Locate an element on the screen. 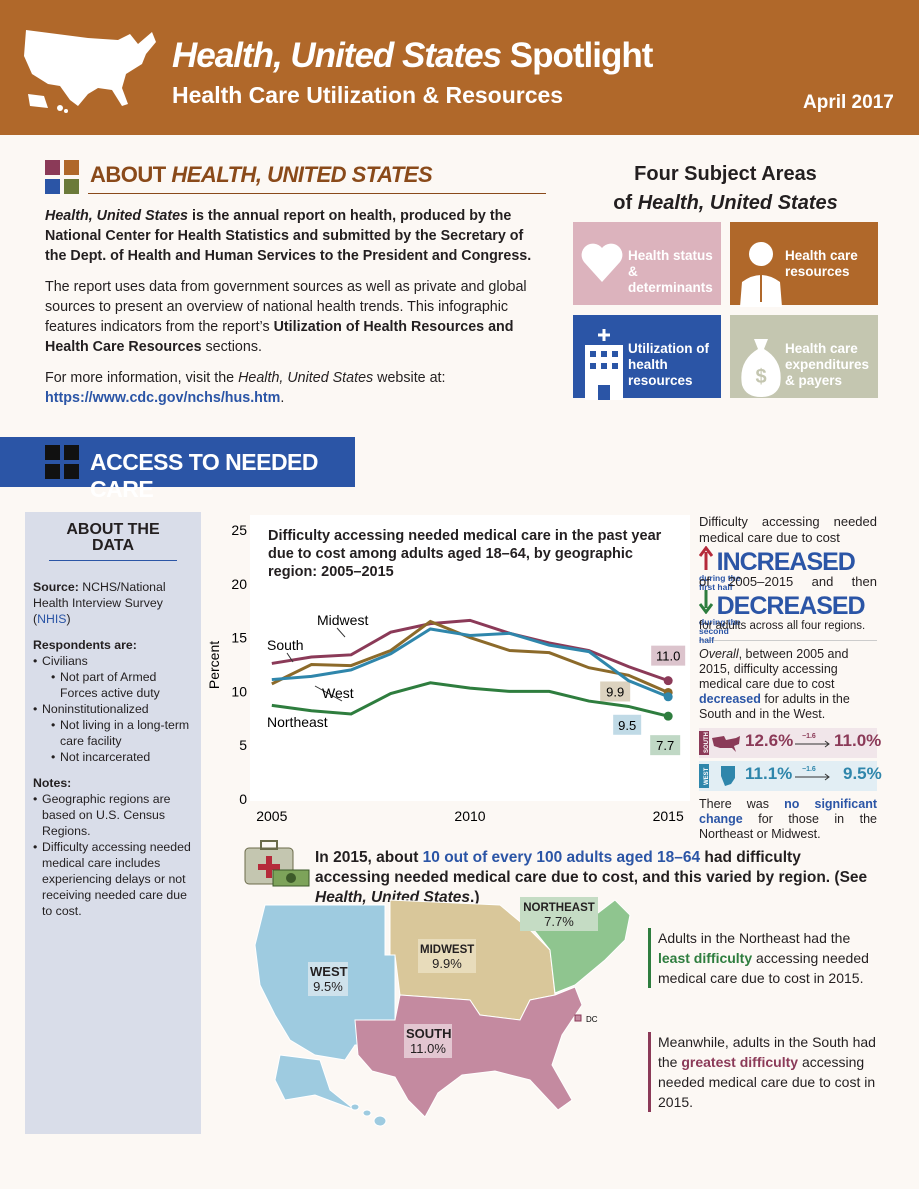  text: for adults across all four regions. is located at coordinates (782, 626).